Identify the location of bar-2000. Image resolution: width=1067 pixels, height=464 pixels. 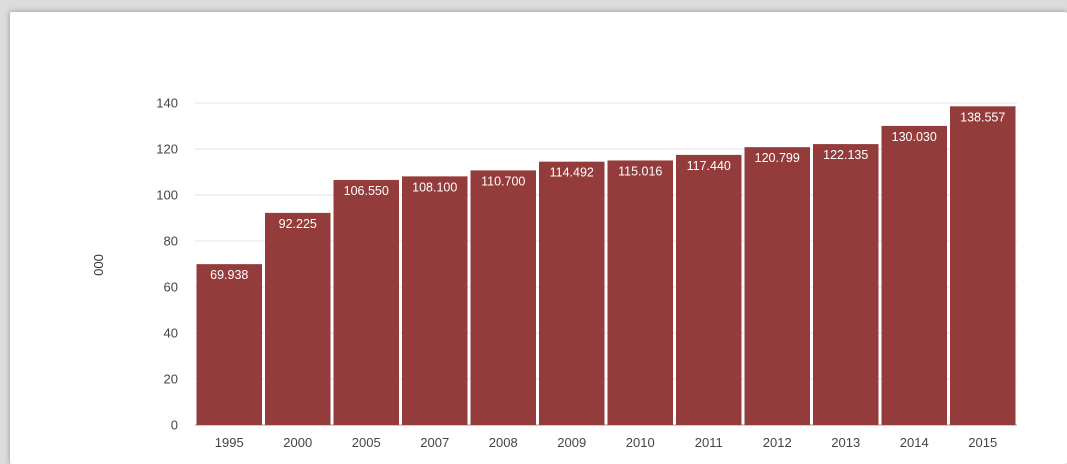
(298, 318).